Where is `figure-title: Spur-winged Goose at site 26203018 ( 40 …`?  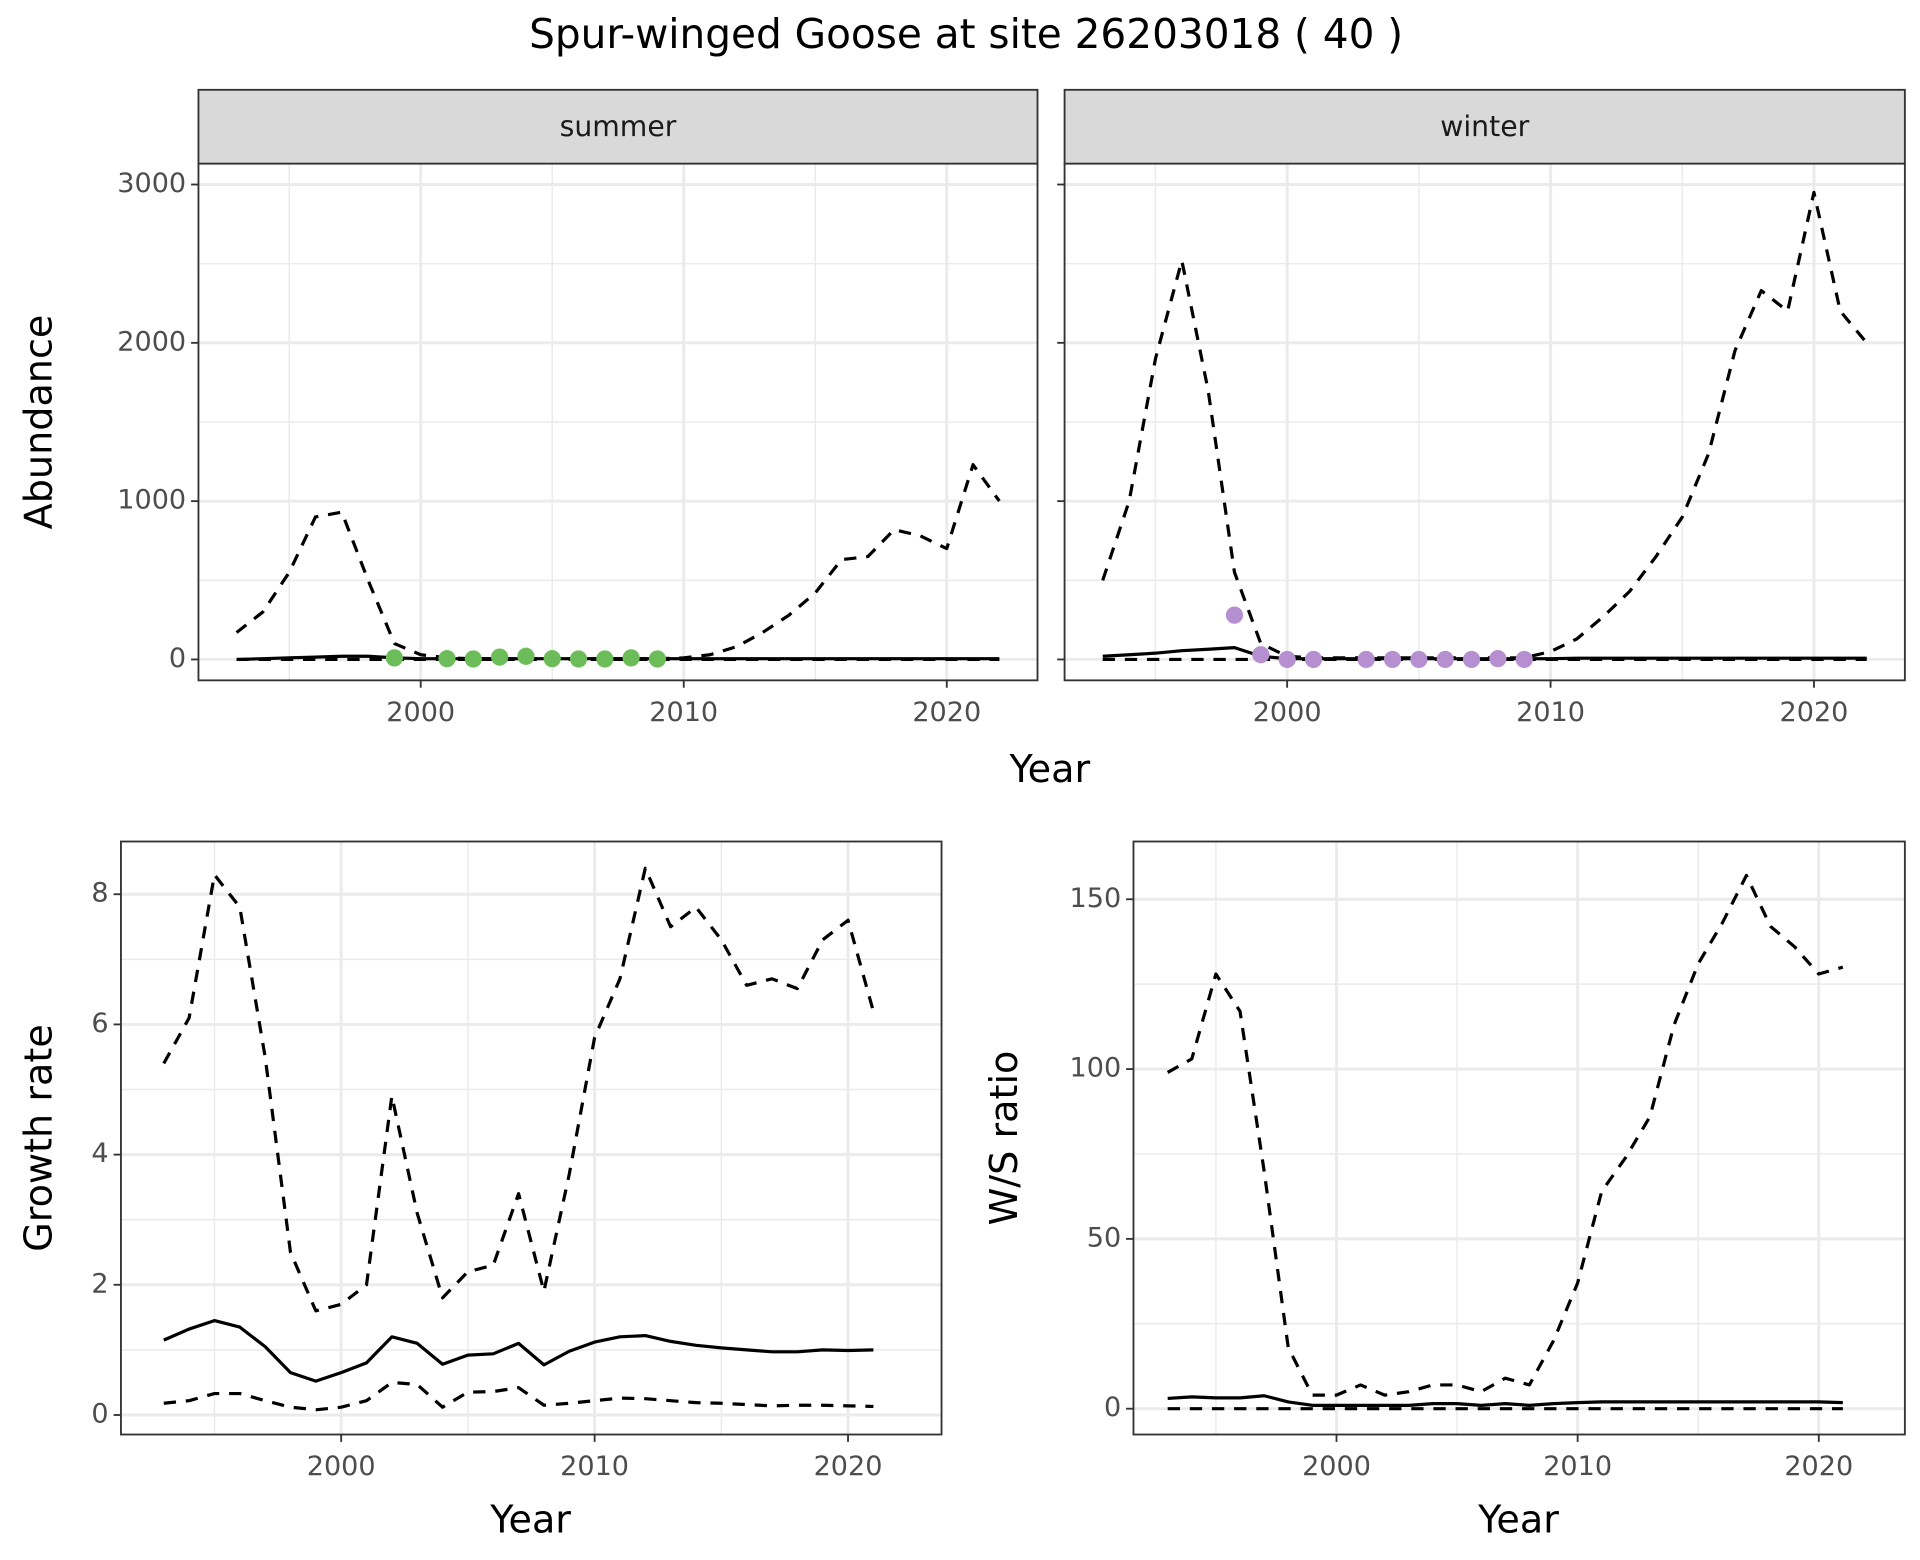
figure-title: Spur-winged Goose at site 26203018 ( 40 … is located at coordinates (966, 34).